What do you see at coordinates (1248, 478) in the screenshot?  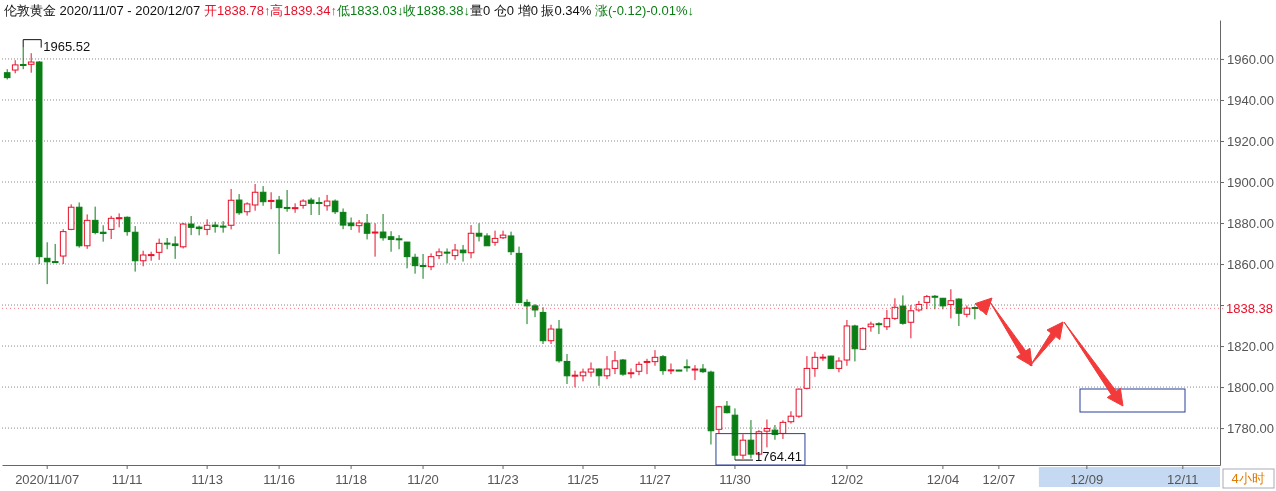 I see `text: 4小时` at bounding box center [1248, 478].